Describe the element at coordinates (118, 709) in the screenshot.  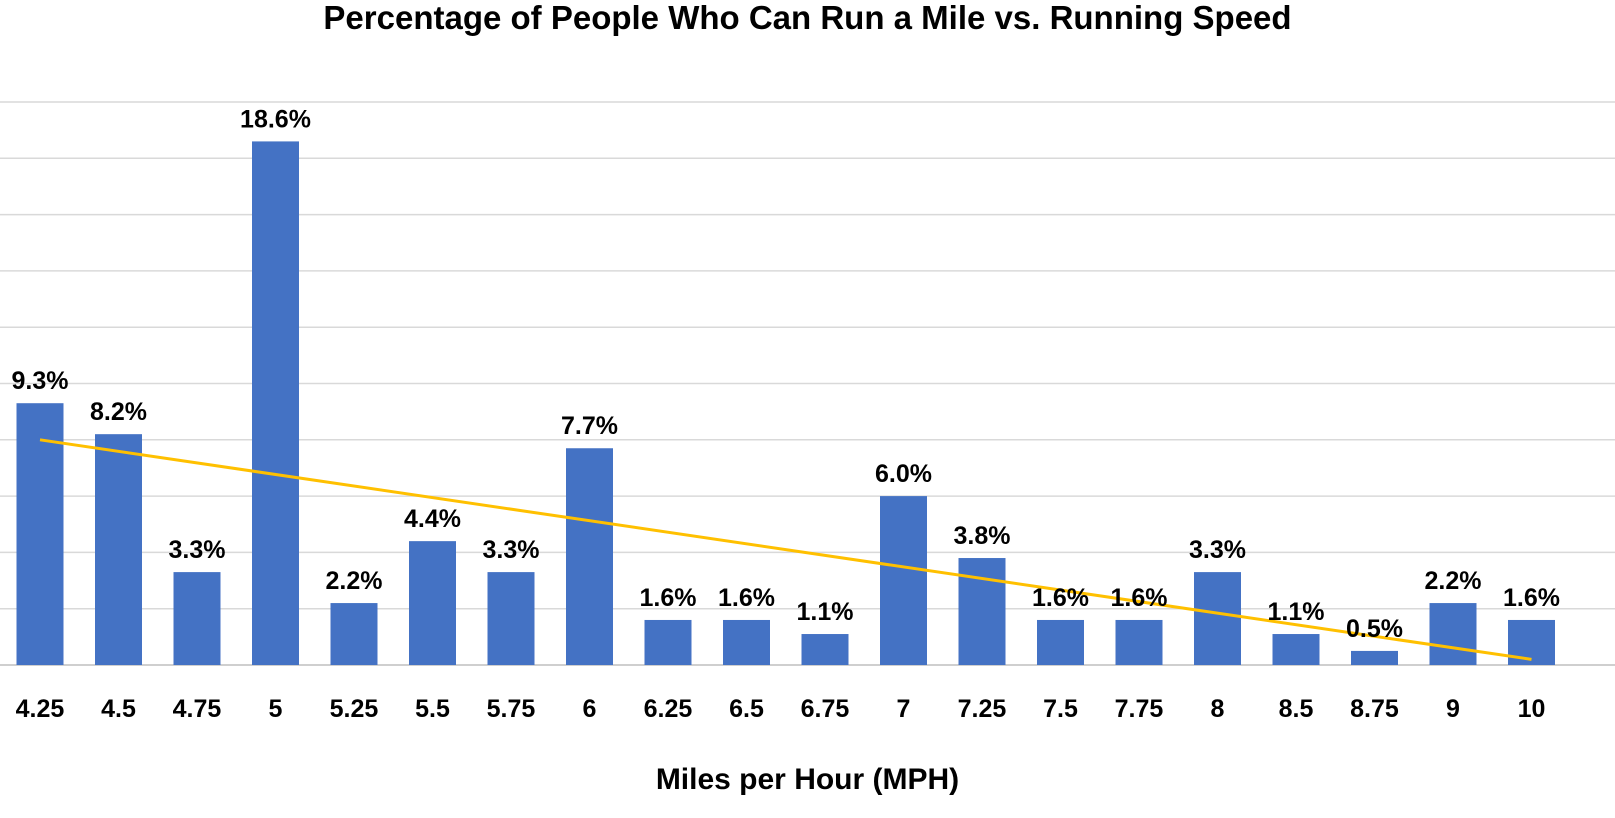
I see `x-tick-label: 4.5` at that location.